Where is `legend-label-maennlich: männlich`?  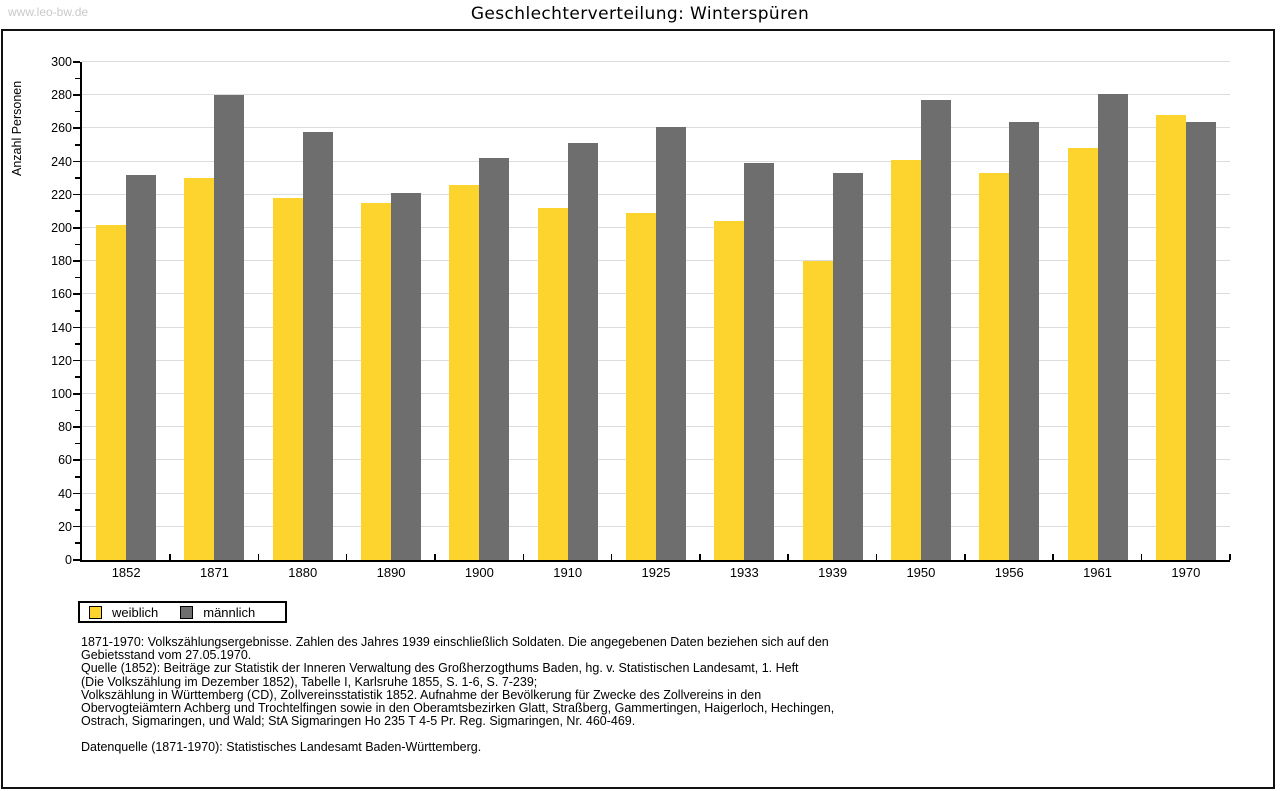 legend-label-maennlich: männlich is located at coordinates (229, 612).